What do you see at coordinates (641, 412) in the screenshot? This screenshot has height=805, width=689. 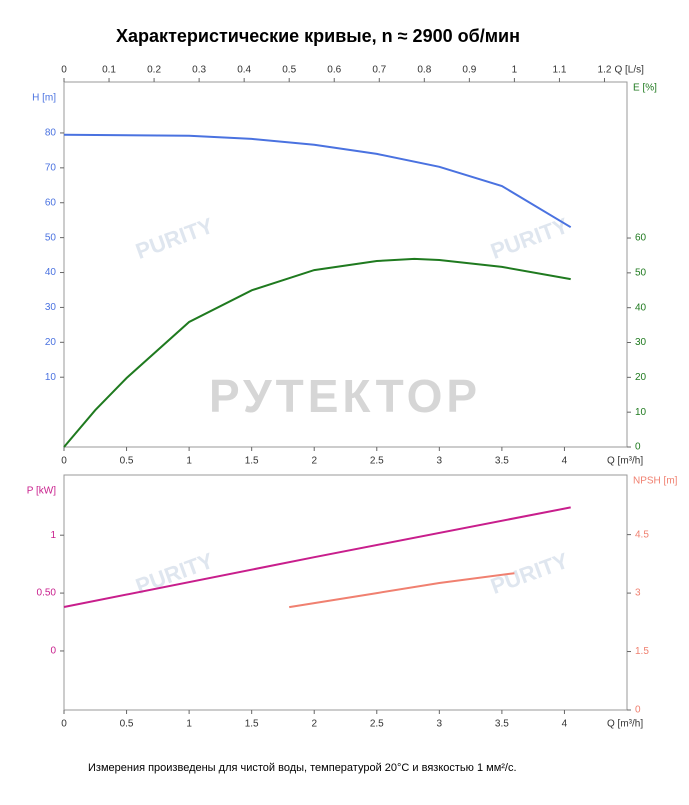 I see `y2-tick-label: 10` at bounding box center [641, 412].